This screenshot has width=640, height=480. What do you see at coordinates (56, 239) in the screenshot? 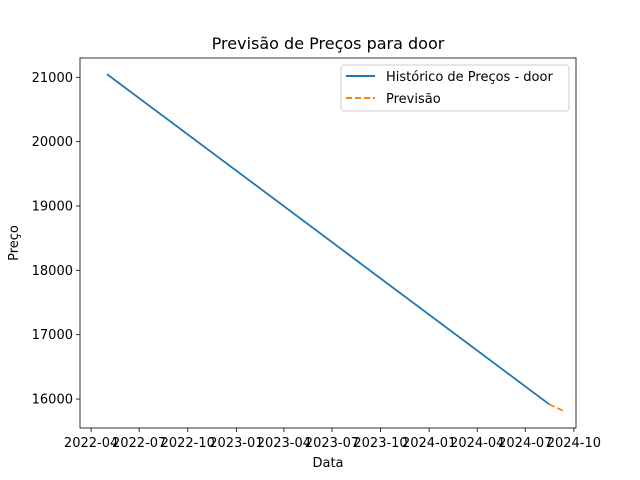
I see `y-axis: 16000 17000 18000 19000 20000 21000` at bounding box center [56, 239].